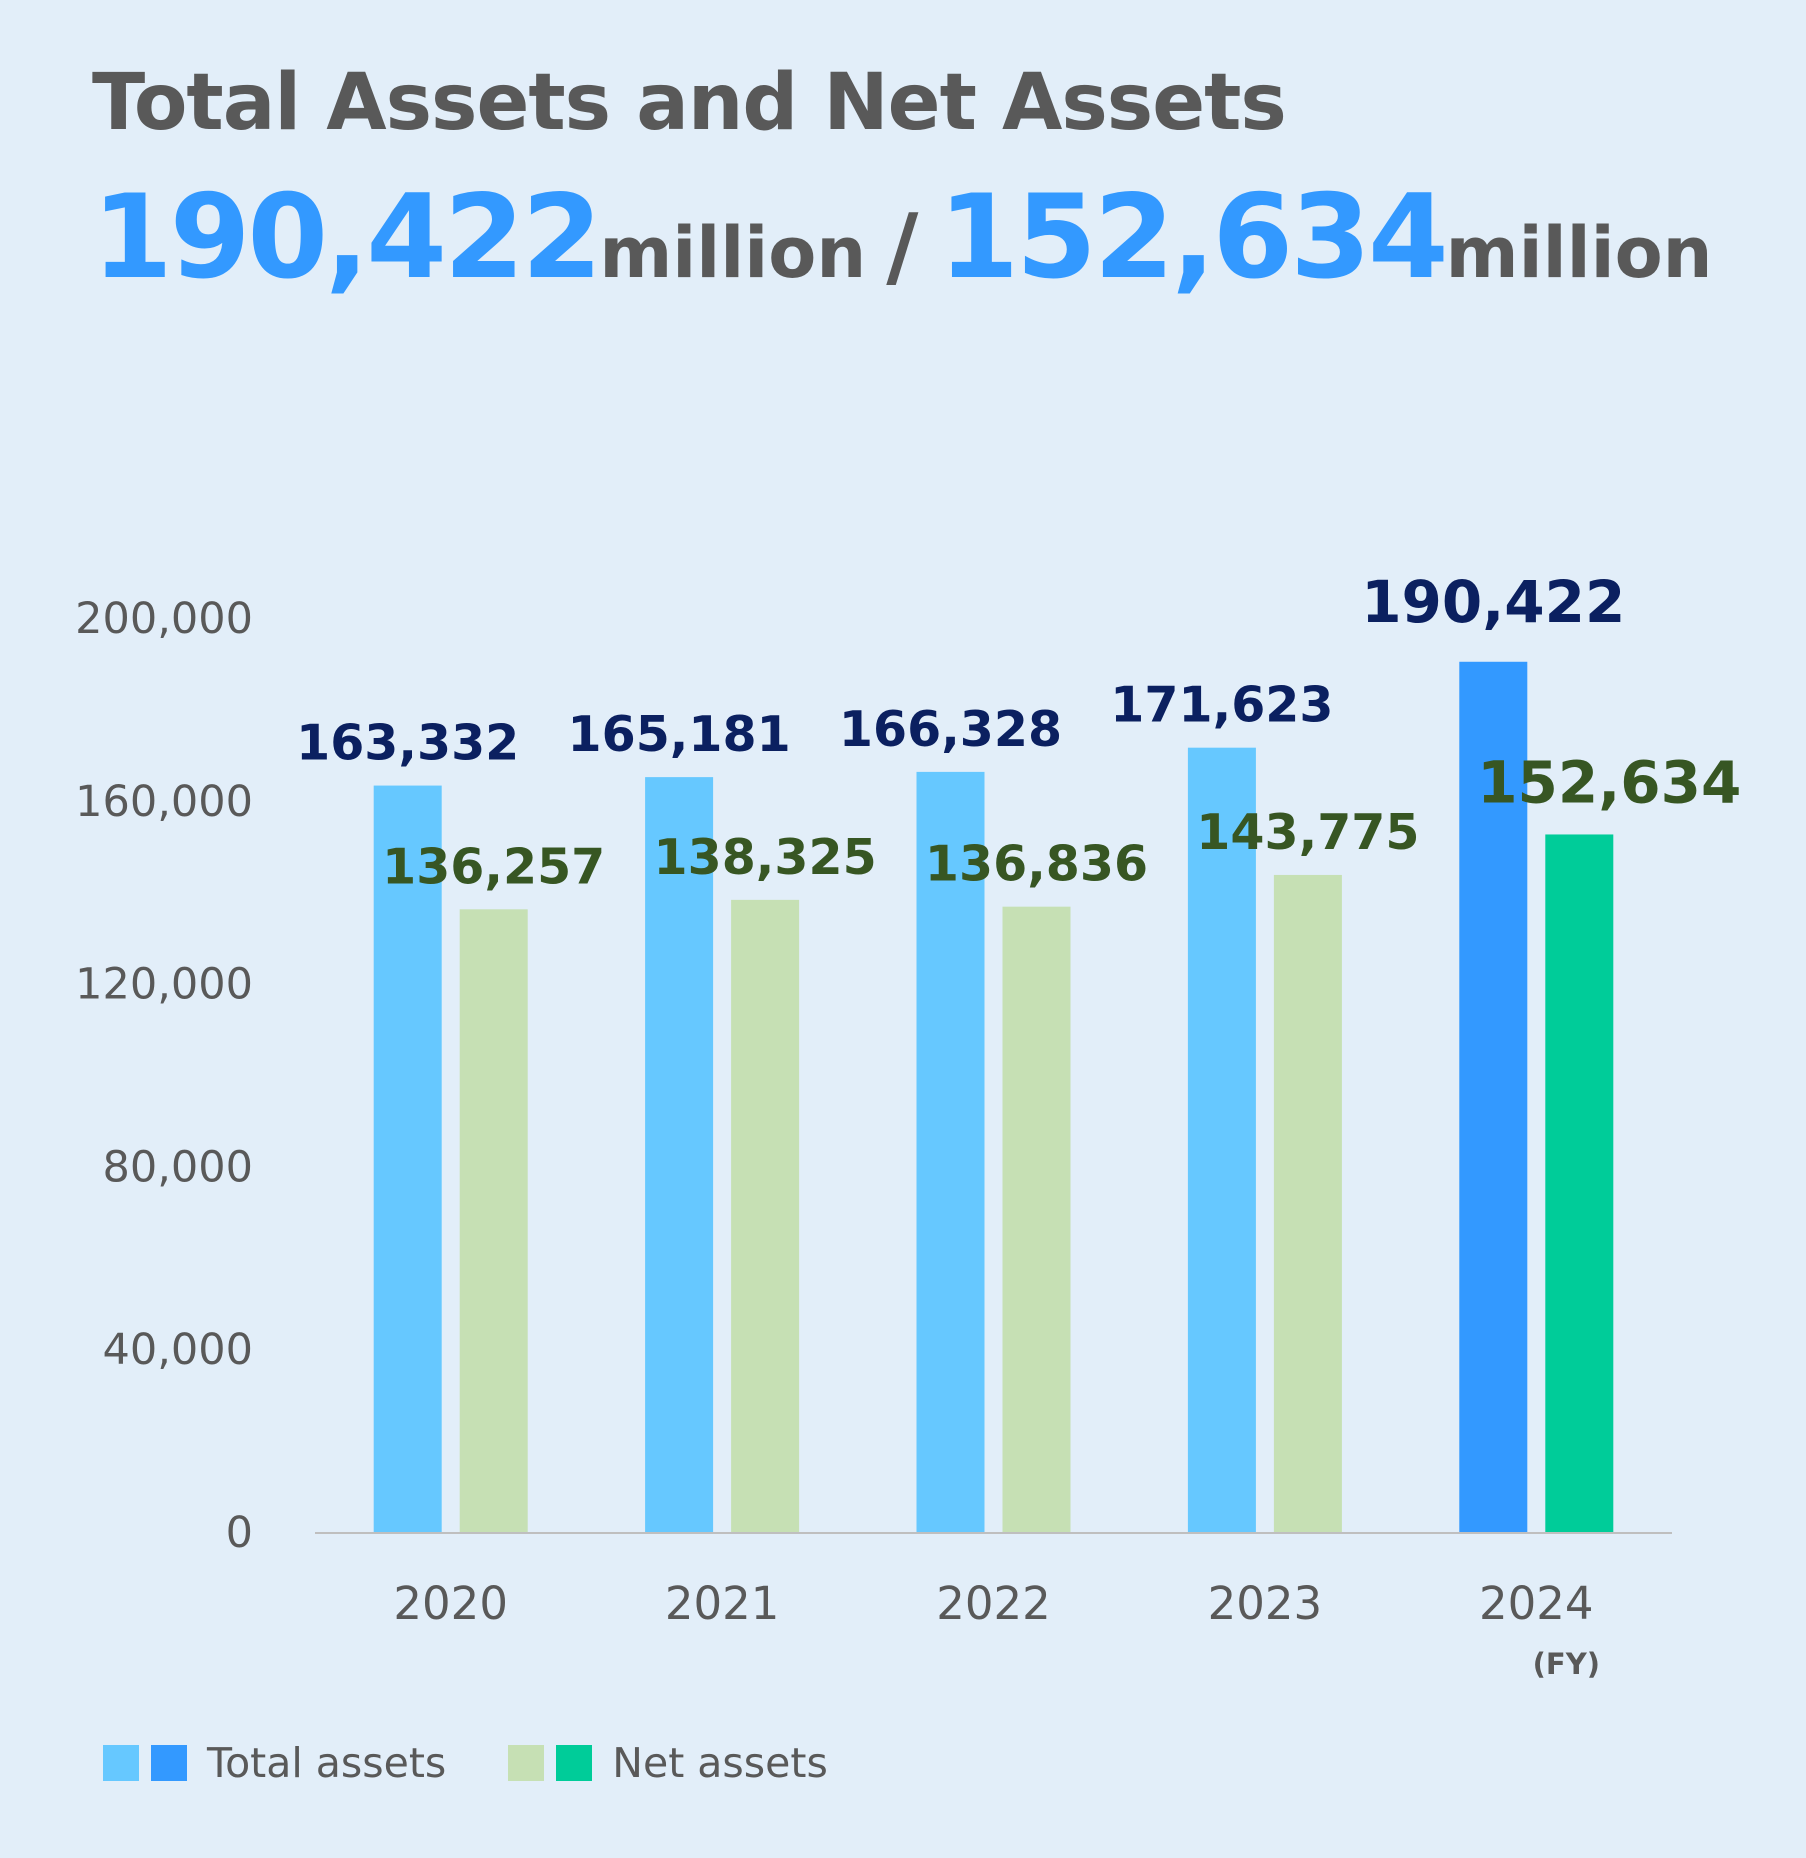  I want to click on legend-swatch-total-past, so click(121, 1763).